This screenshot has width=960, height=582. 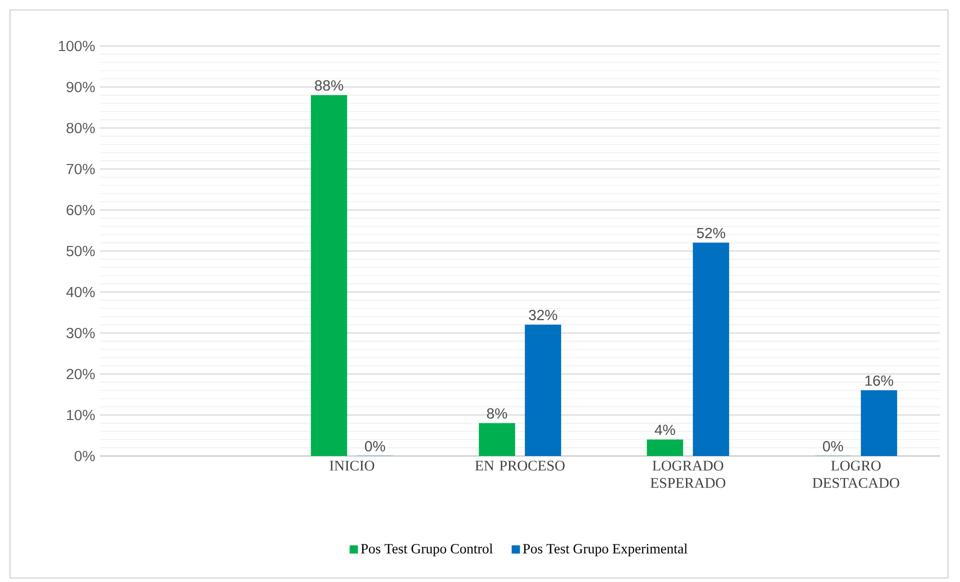 I want to click on legend-label: Pos Test Grupo Experimental, so click(x=605, y=550).